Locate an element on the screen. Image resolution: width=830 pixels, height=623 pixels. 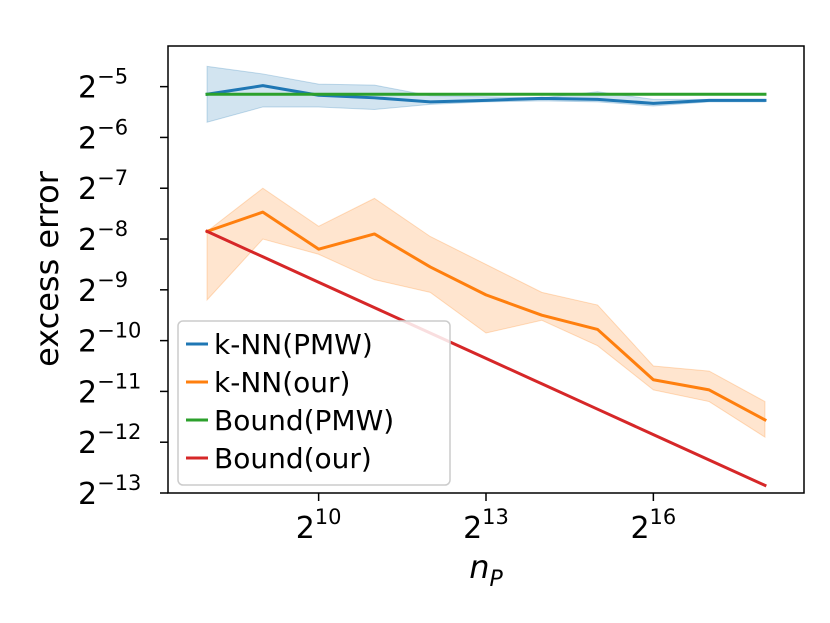
legend: k-NN(PMW) k-NN(our) Bound(PMW) Bound(our) is located at coordinates (314, 403).